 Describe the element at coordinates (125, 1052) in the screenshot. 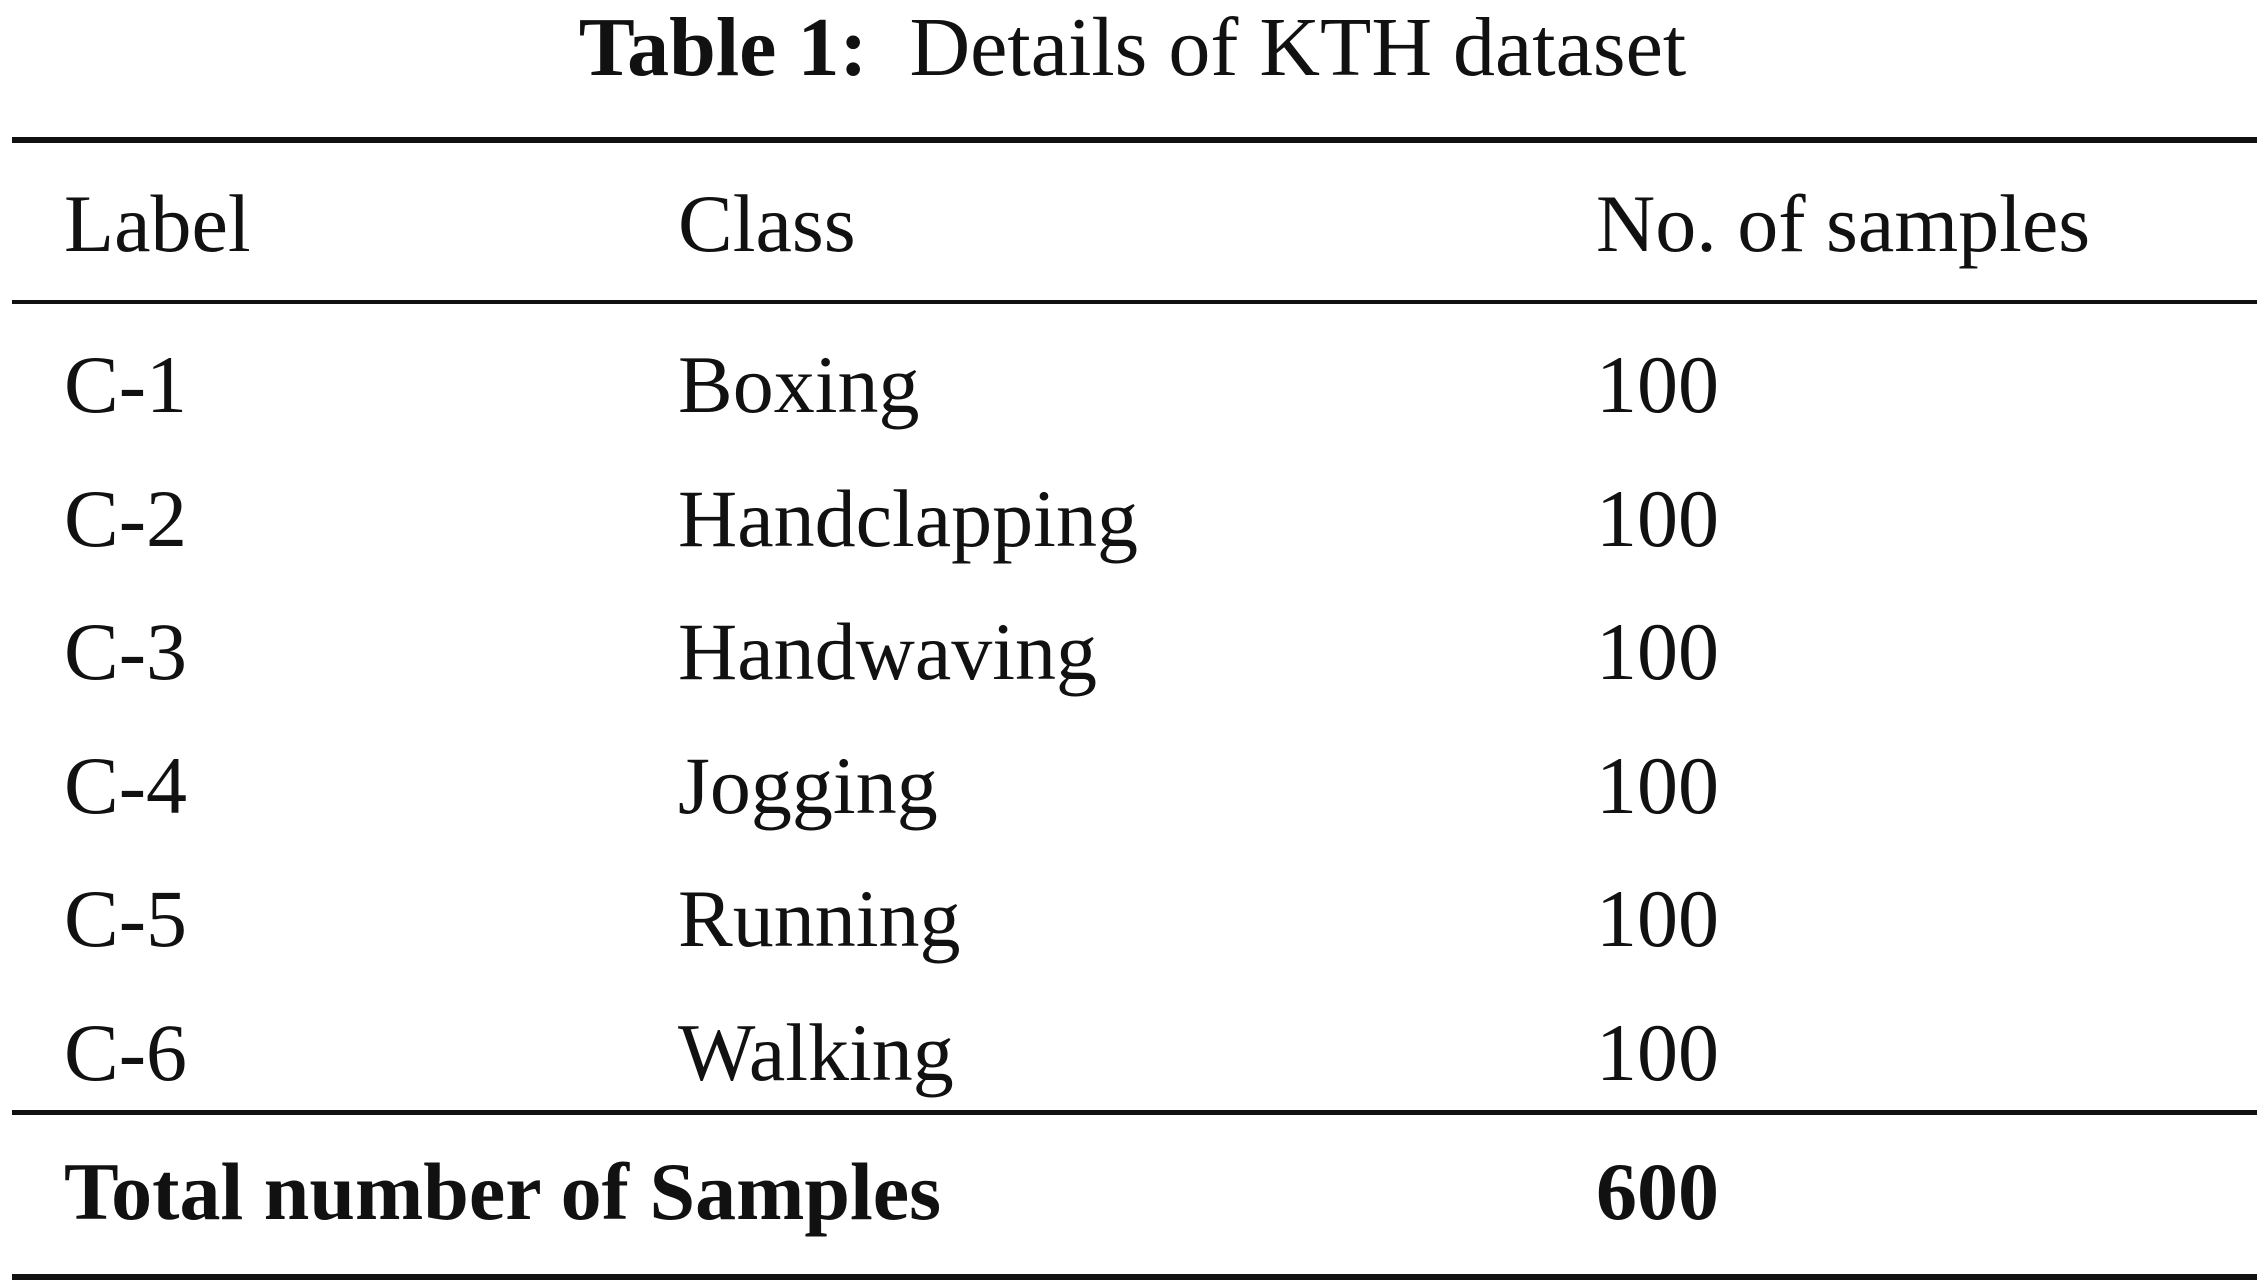

I see `row-6-label: C-6` at that location.